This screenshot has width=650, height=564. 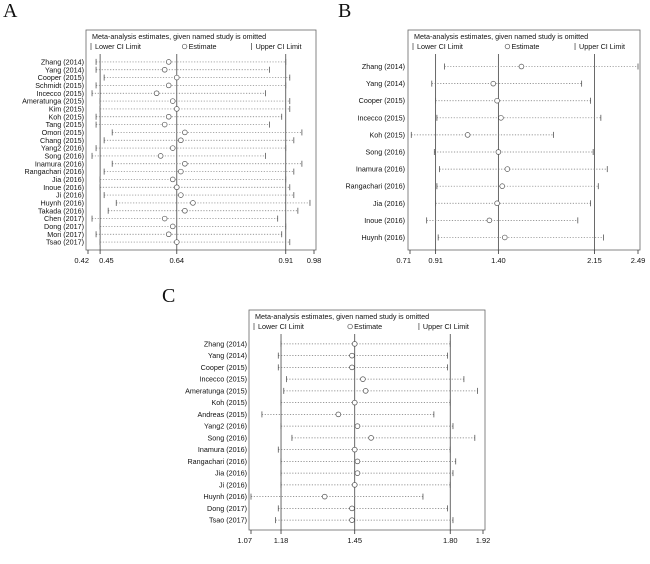 I want to click on plot-frame-b, so click(x=524, y=140).